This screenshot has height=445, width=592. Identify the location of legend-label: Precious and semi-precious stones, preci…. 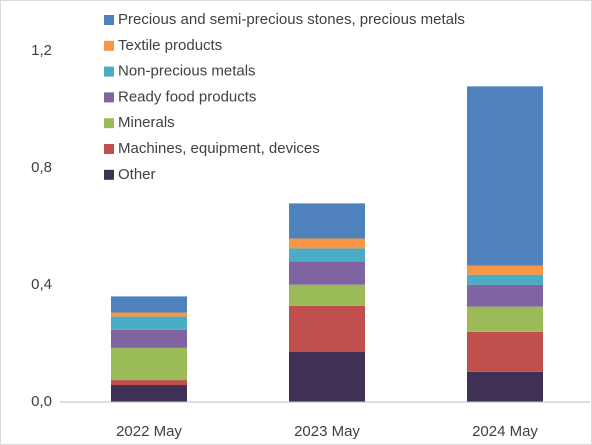
(291, 19).